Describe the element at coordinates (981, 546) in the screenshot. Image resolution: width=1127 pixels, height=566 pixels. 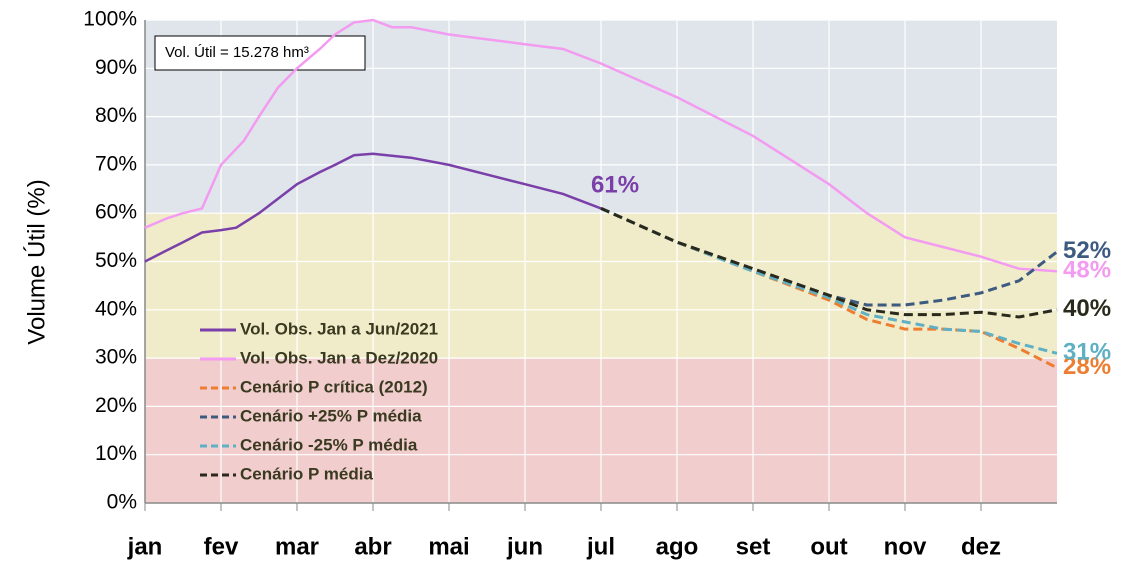
I see `x-tick-label: dez` at that location.